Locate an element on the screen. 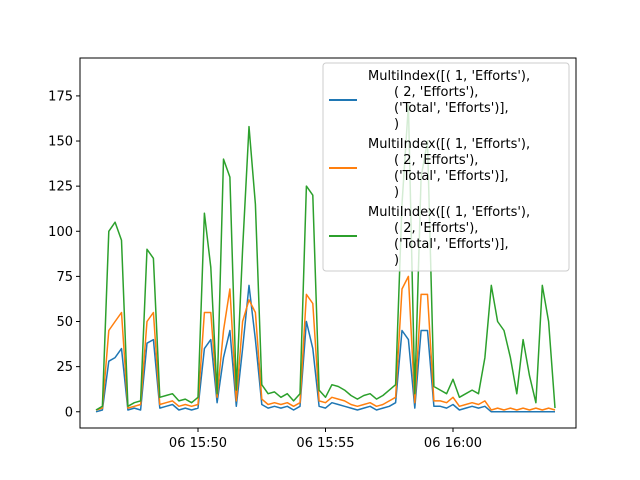 This screenshot has width=640, height=480. x-tick-label: 06 16:00 is located at coordinates (453, 443).